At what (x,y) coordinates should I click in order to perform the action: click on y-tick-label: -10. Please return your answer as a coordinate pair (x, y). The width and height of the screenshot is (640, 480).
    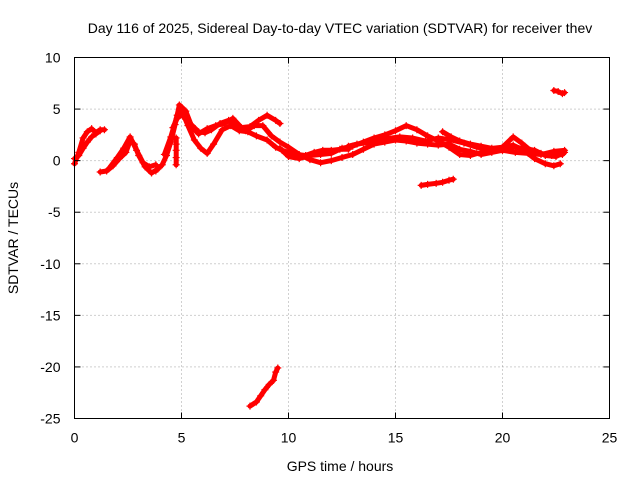
    Looking at the image, I should click on (50, 264).